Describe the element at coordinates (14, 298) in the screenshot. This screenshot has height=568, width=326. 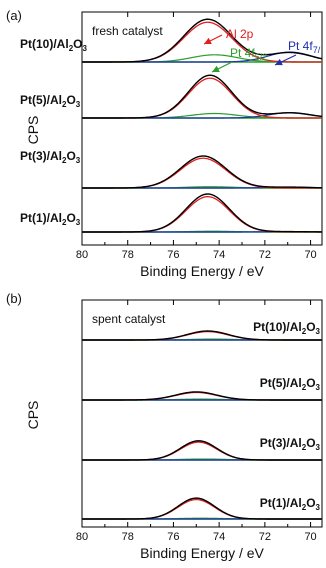
I see `panel-letter: (b)` at that location.